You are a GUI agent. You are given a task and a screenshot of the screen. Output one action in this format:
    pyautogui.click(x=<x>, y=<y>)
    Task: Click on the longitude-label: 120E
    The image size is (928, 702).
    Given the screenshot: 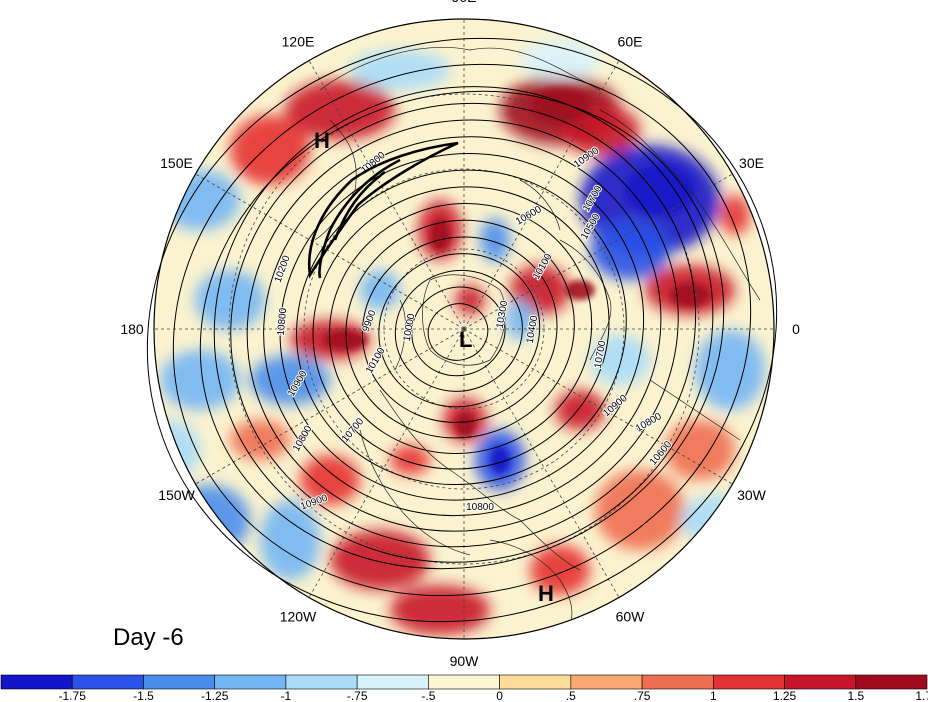 What is the action you would take?
    pyautogui.click(x=298, y=42)
    